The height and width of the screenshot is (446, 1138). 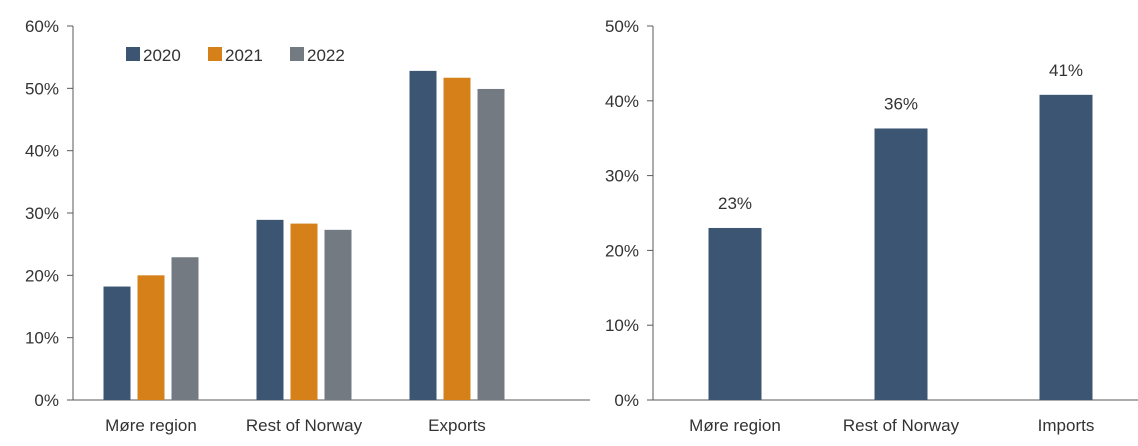 What do you see at coordinates (1066, 425) in the screenshot?
I see `x-category-label: Imports` at bounding box center [1066, 425].